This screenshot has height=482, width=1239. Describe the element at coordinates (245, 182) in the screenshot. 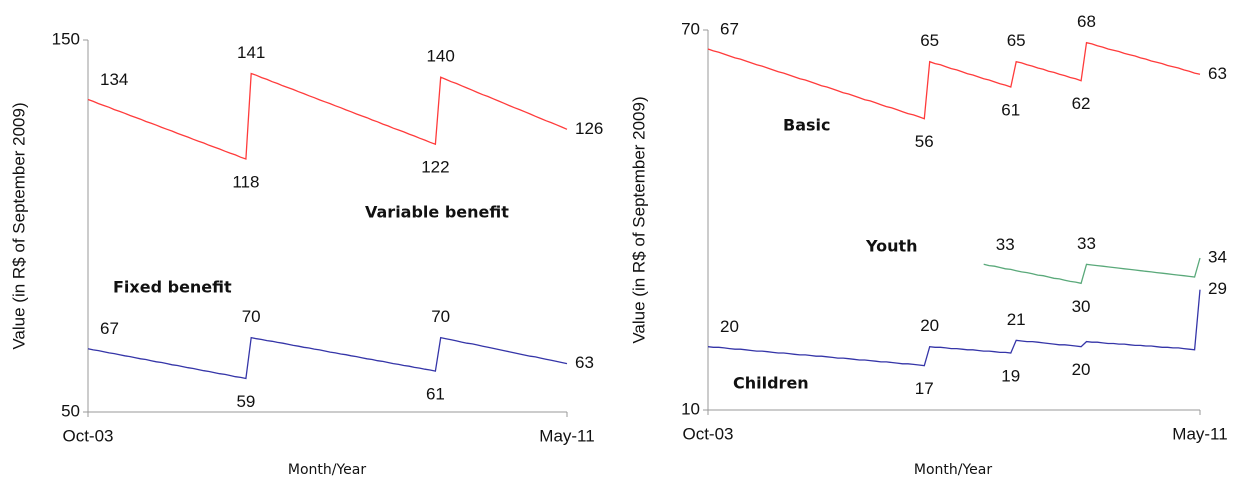

I see `value-label: 118` at that location.